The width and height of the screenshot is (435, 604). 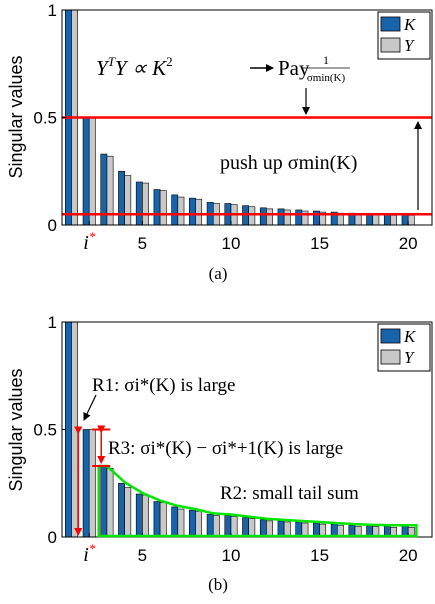 I want to click on r1-pointer-arrow, so click(x=90, y=407).